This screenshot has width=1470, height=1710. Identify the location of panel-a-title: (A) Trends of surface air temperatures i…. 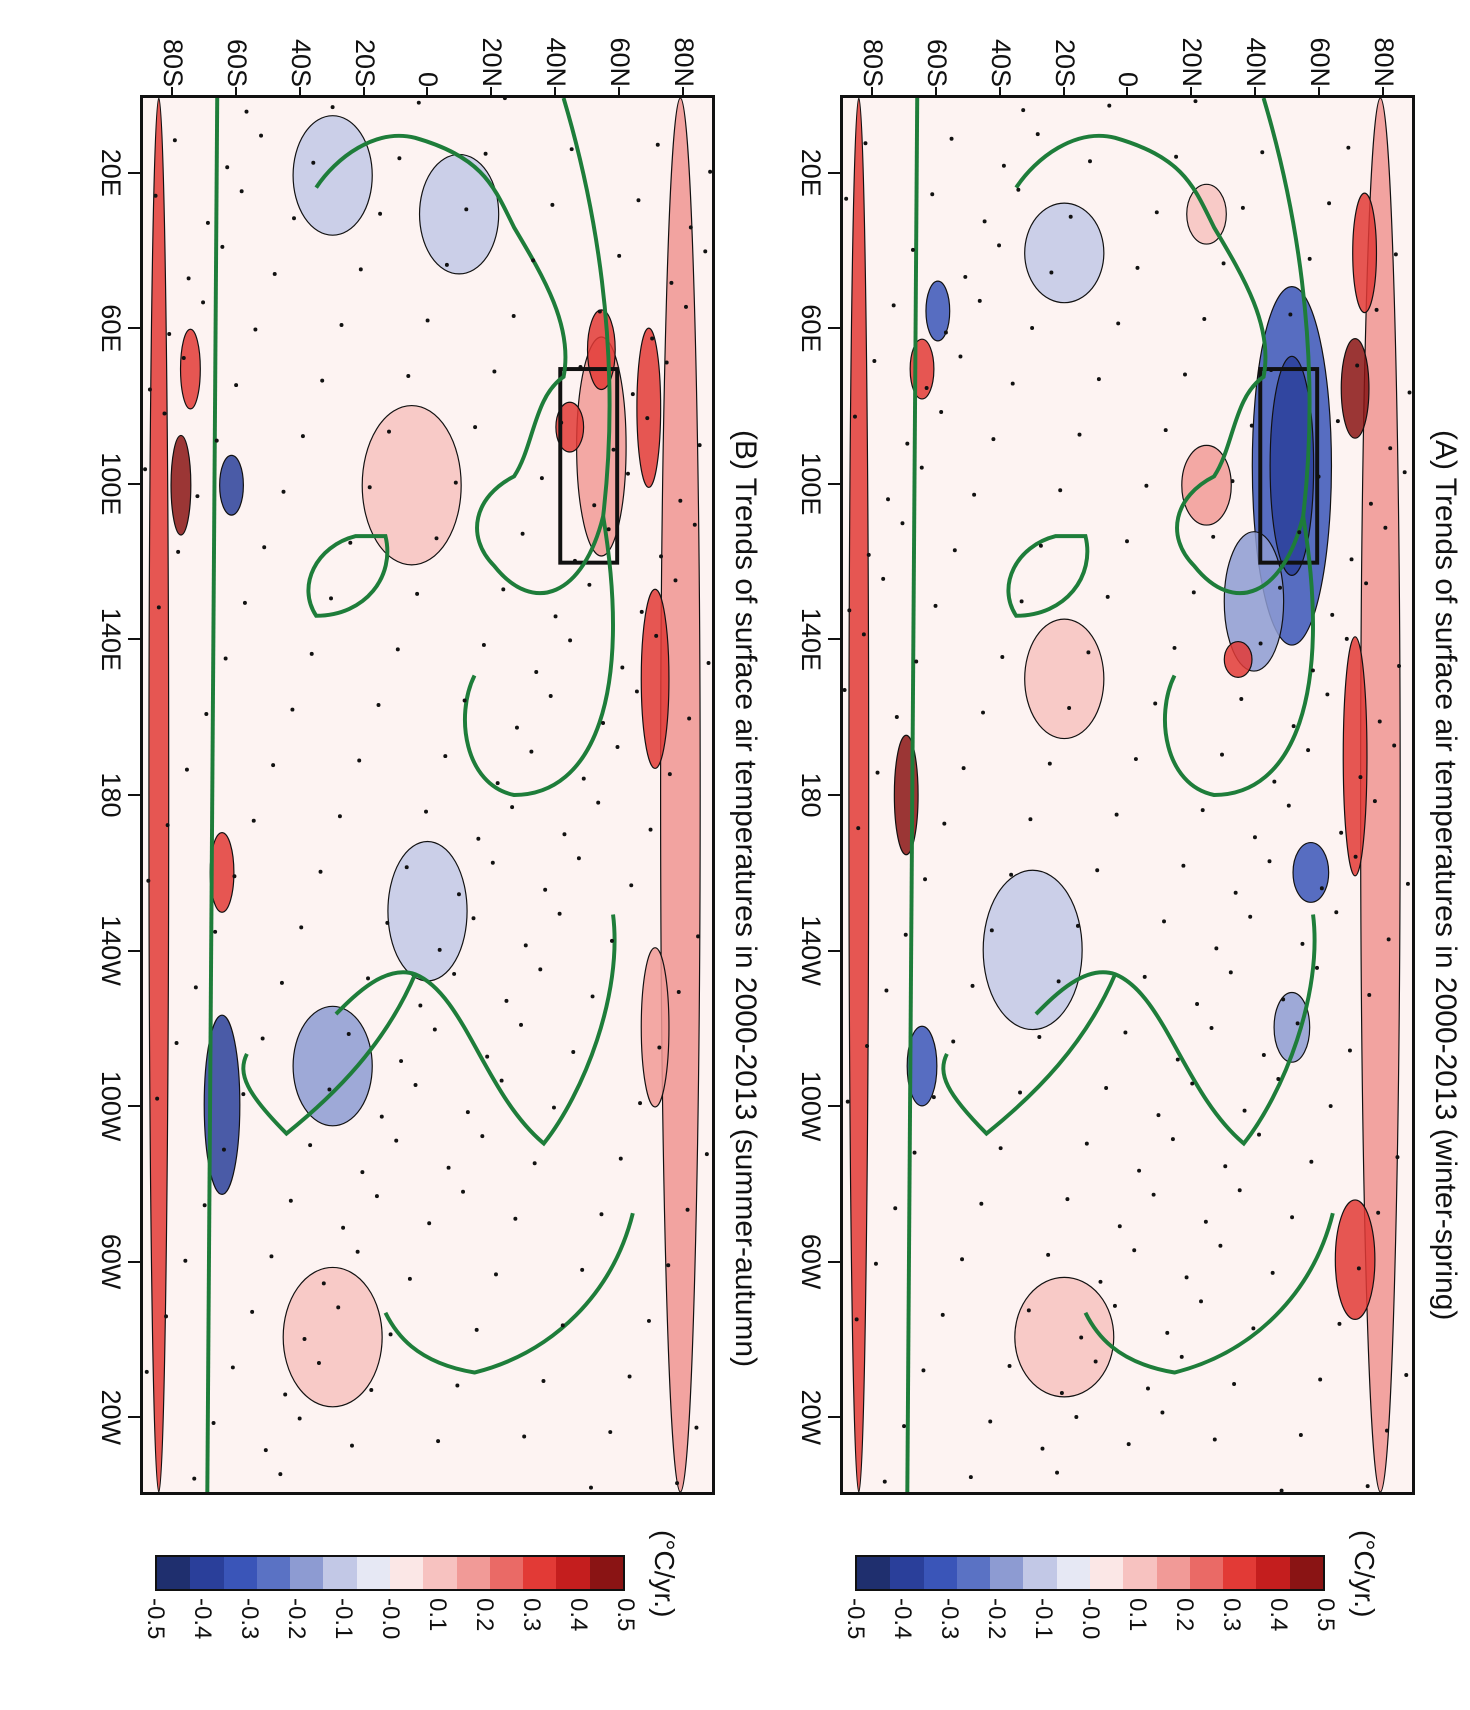
(1445, 875).